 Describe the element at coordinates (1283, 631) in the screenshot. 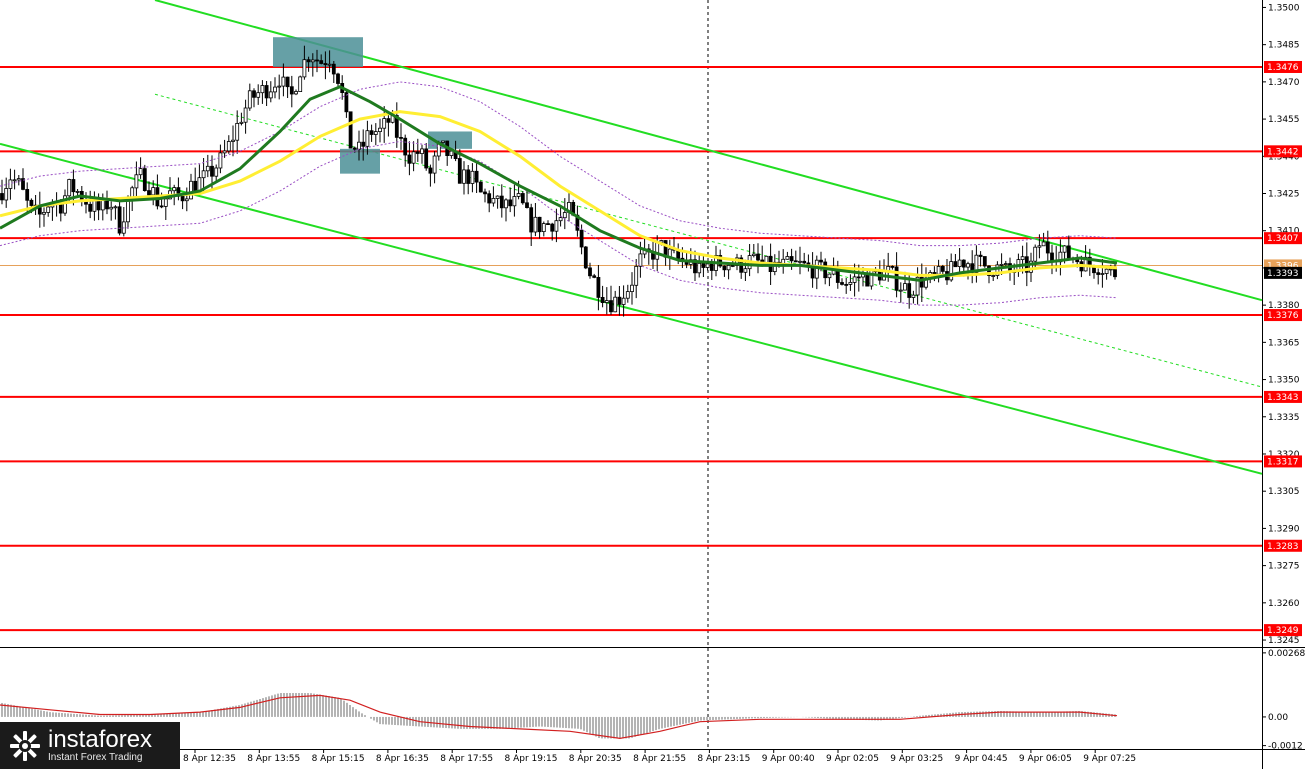

I see `level-tag-text: 1.3249` at that location.